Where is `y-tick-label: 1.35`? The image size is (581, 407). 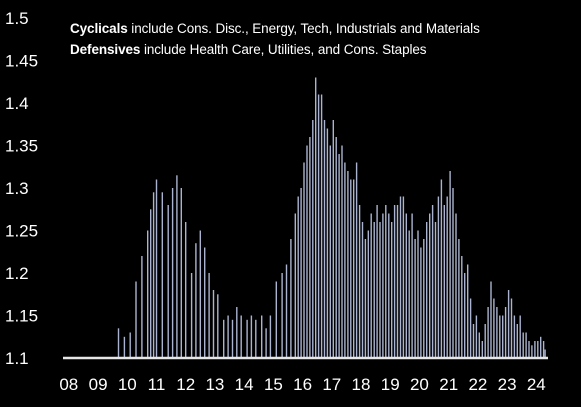
y-tick-label: 1.35 is located at coordinates (21, 146).